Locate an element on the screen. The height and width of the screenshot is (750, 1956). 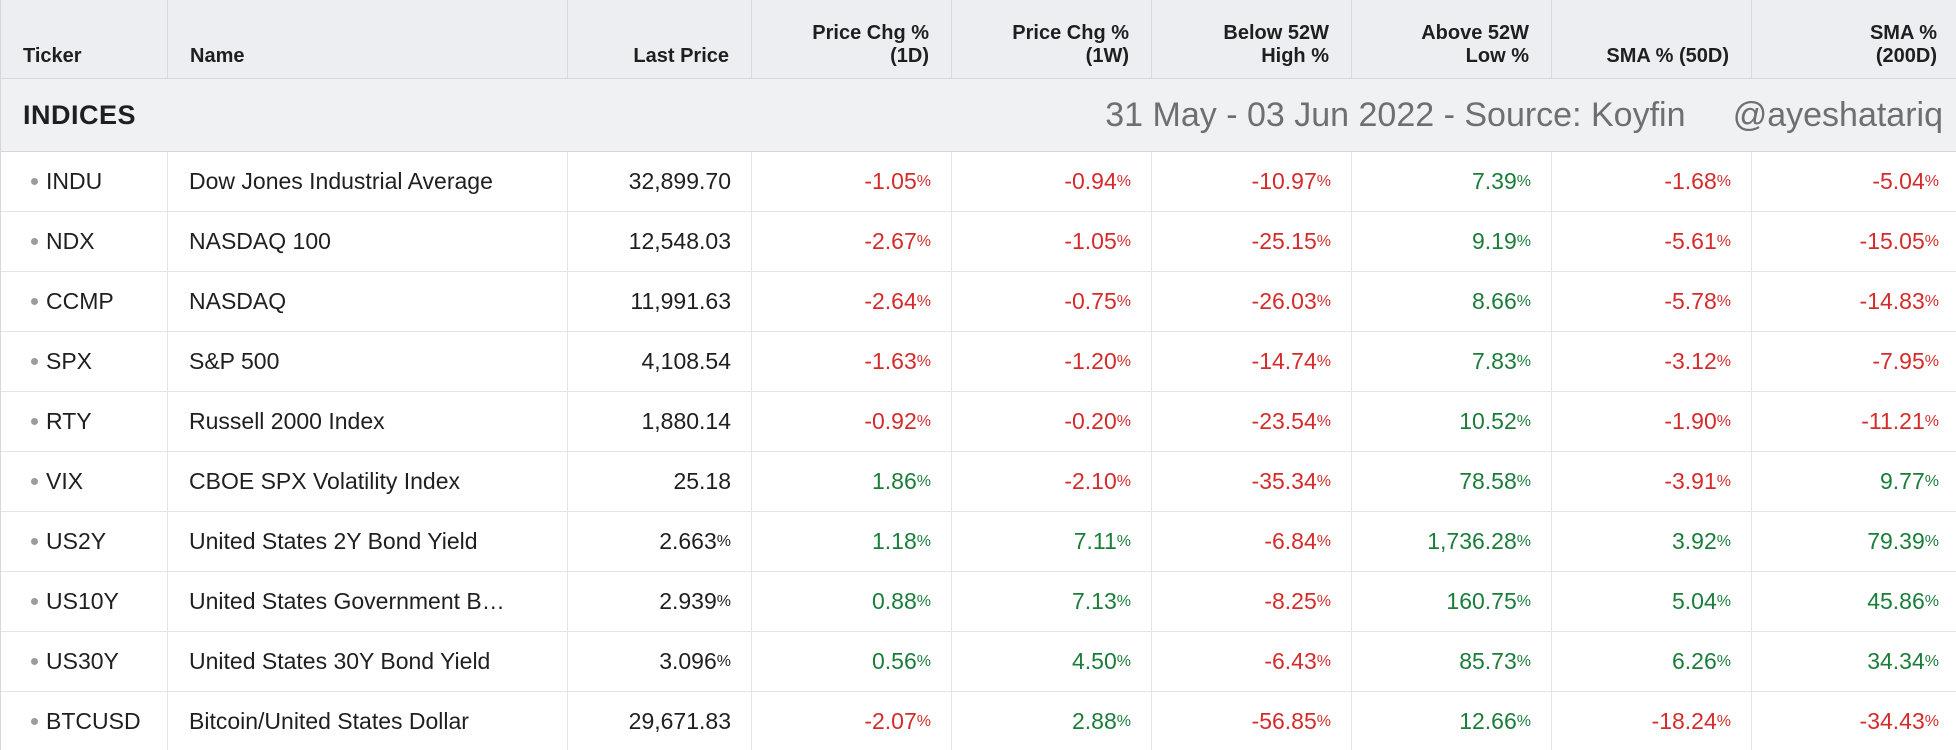
column-header-label: Ticker is located at coordinates (52, 56).